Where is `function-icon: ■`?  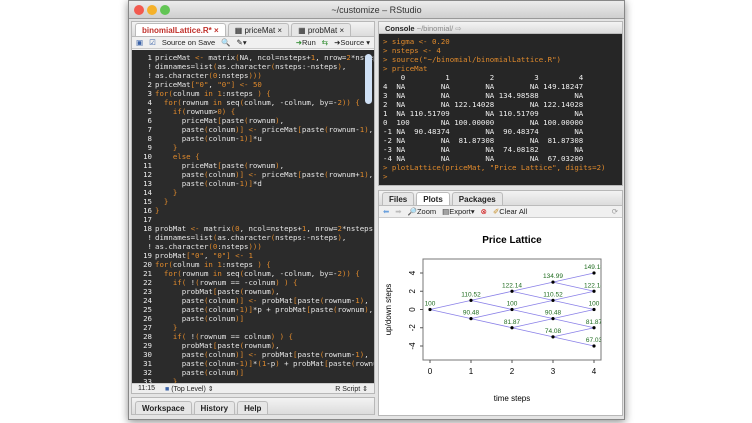
function-icon: ■ is located at coordinates (167, 389).